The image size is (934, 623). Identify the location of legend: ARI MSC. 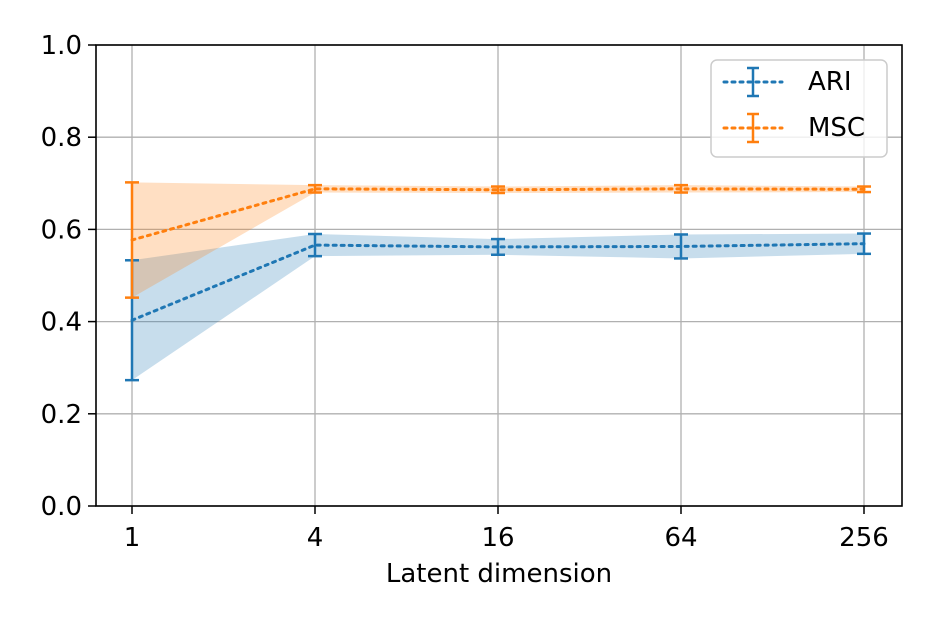
(799, 108).